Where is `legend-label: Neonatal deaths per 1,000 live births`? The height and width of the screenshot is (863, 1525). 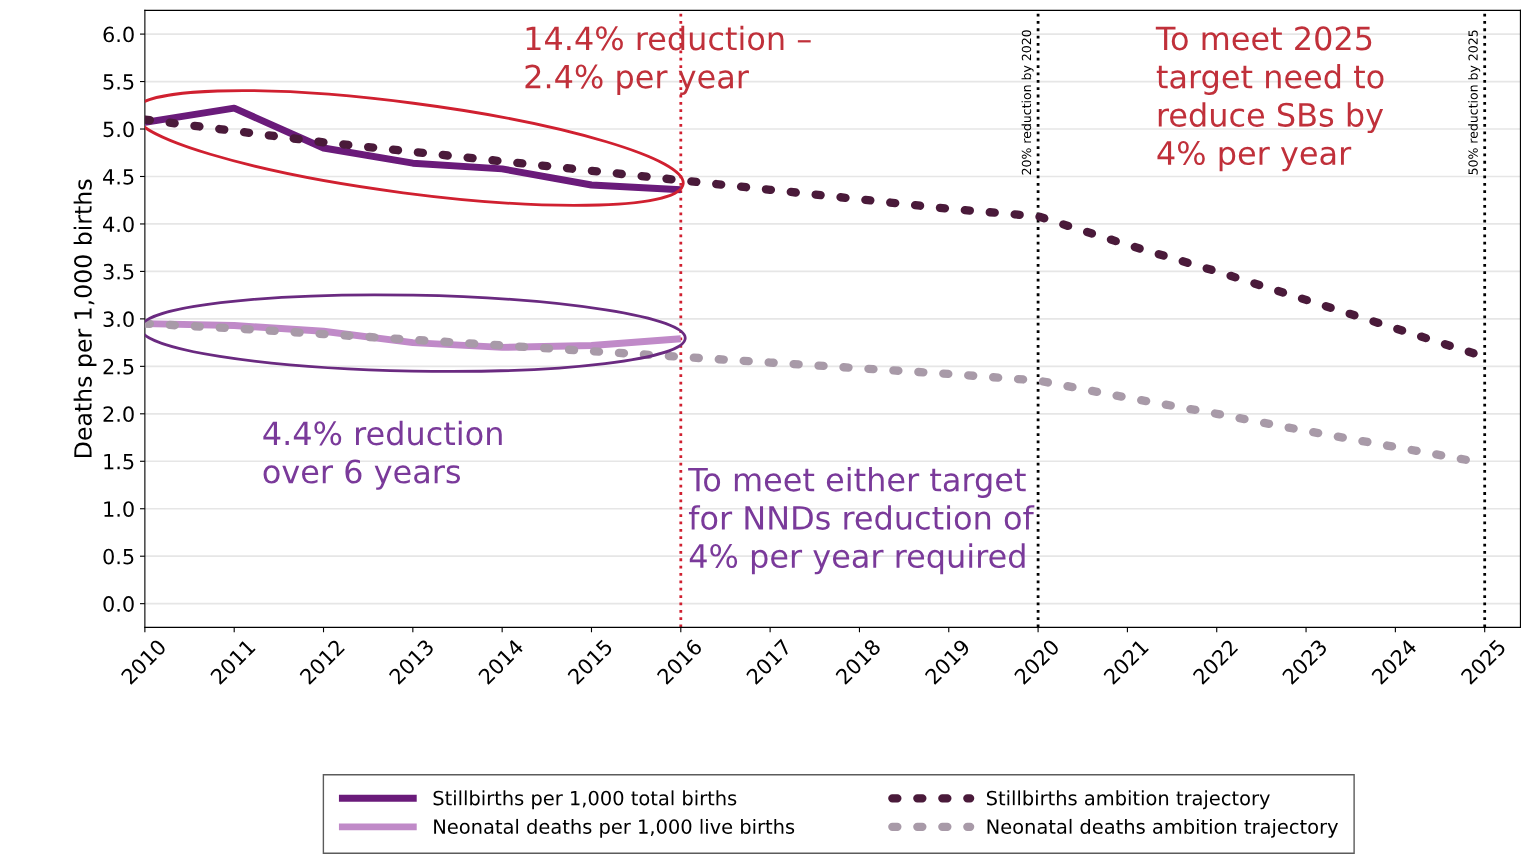
legend-label: Neonatal deaths per 1,000 live births is located at coordinates (614, 828).